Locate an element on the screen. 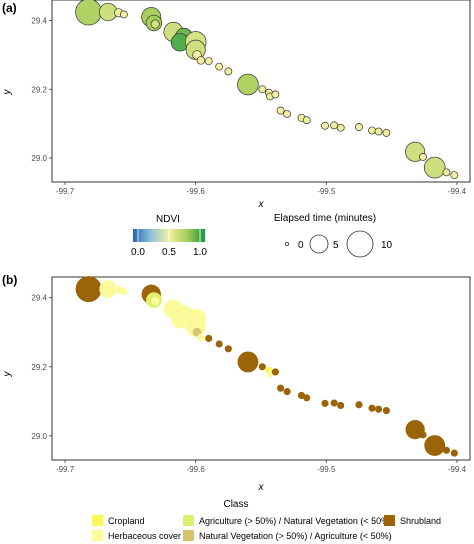 The image size is (474, 544). panel-b-x-tick-label: -99.7 is located at coordinates (65, 469).